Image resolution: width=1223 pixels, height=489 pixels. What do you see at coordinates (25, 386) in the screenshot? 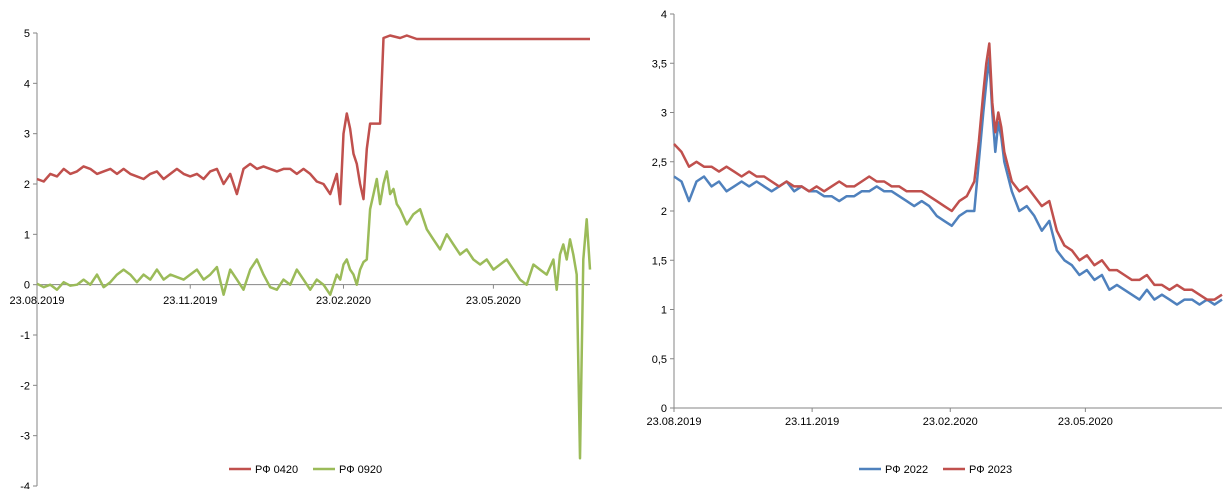
I see `y-tick-label: -2` at bounding box center [25, 386].